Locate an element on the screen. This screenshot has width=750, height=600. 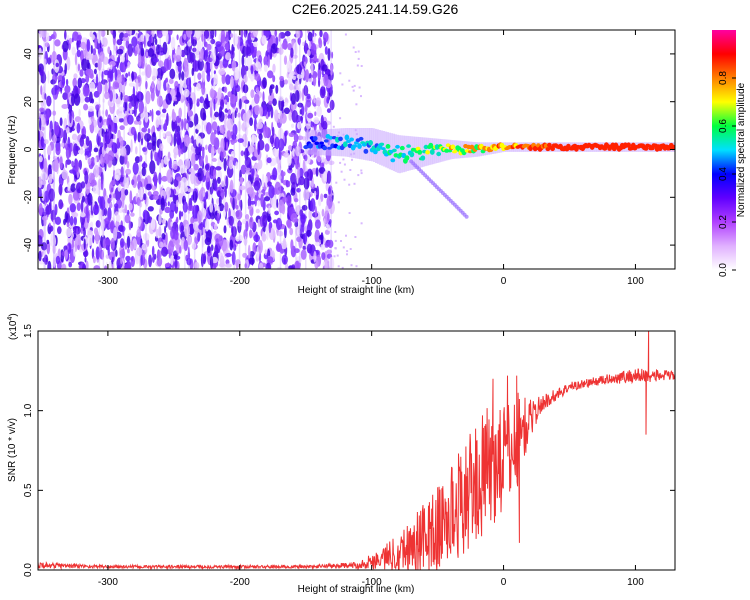
colorbar-tick-label: 0.8 is located at coordinates (723, 78).